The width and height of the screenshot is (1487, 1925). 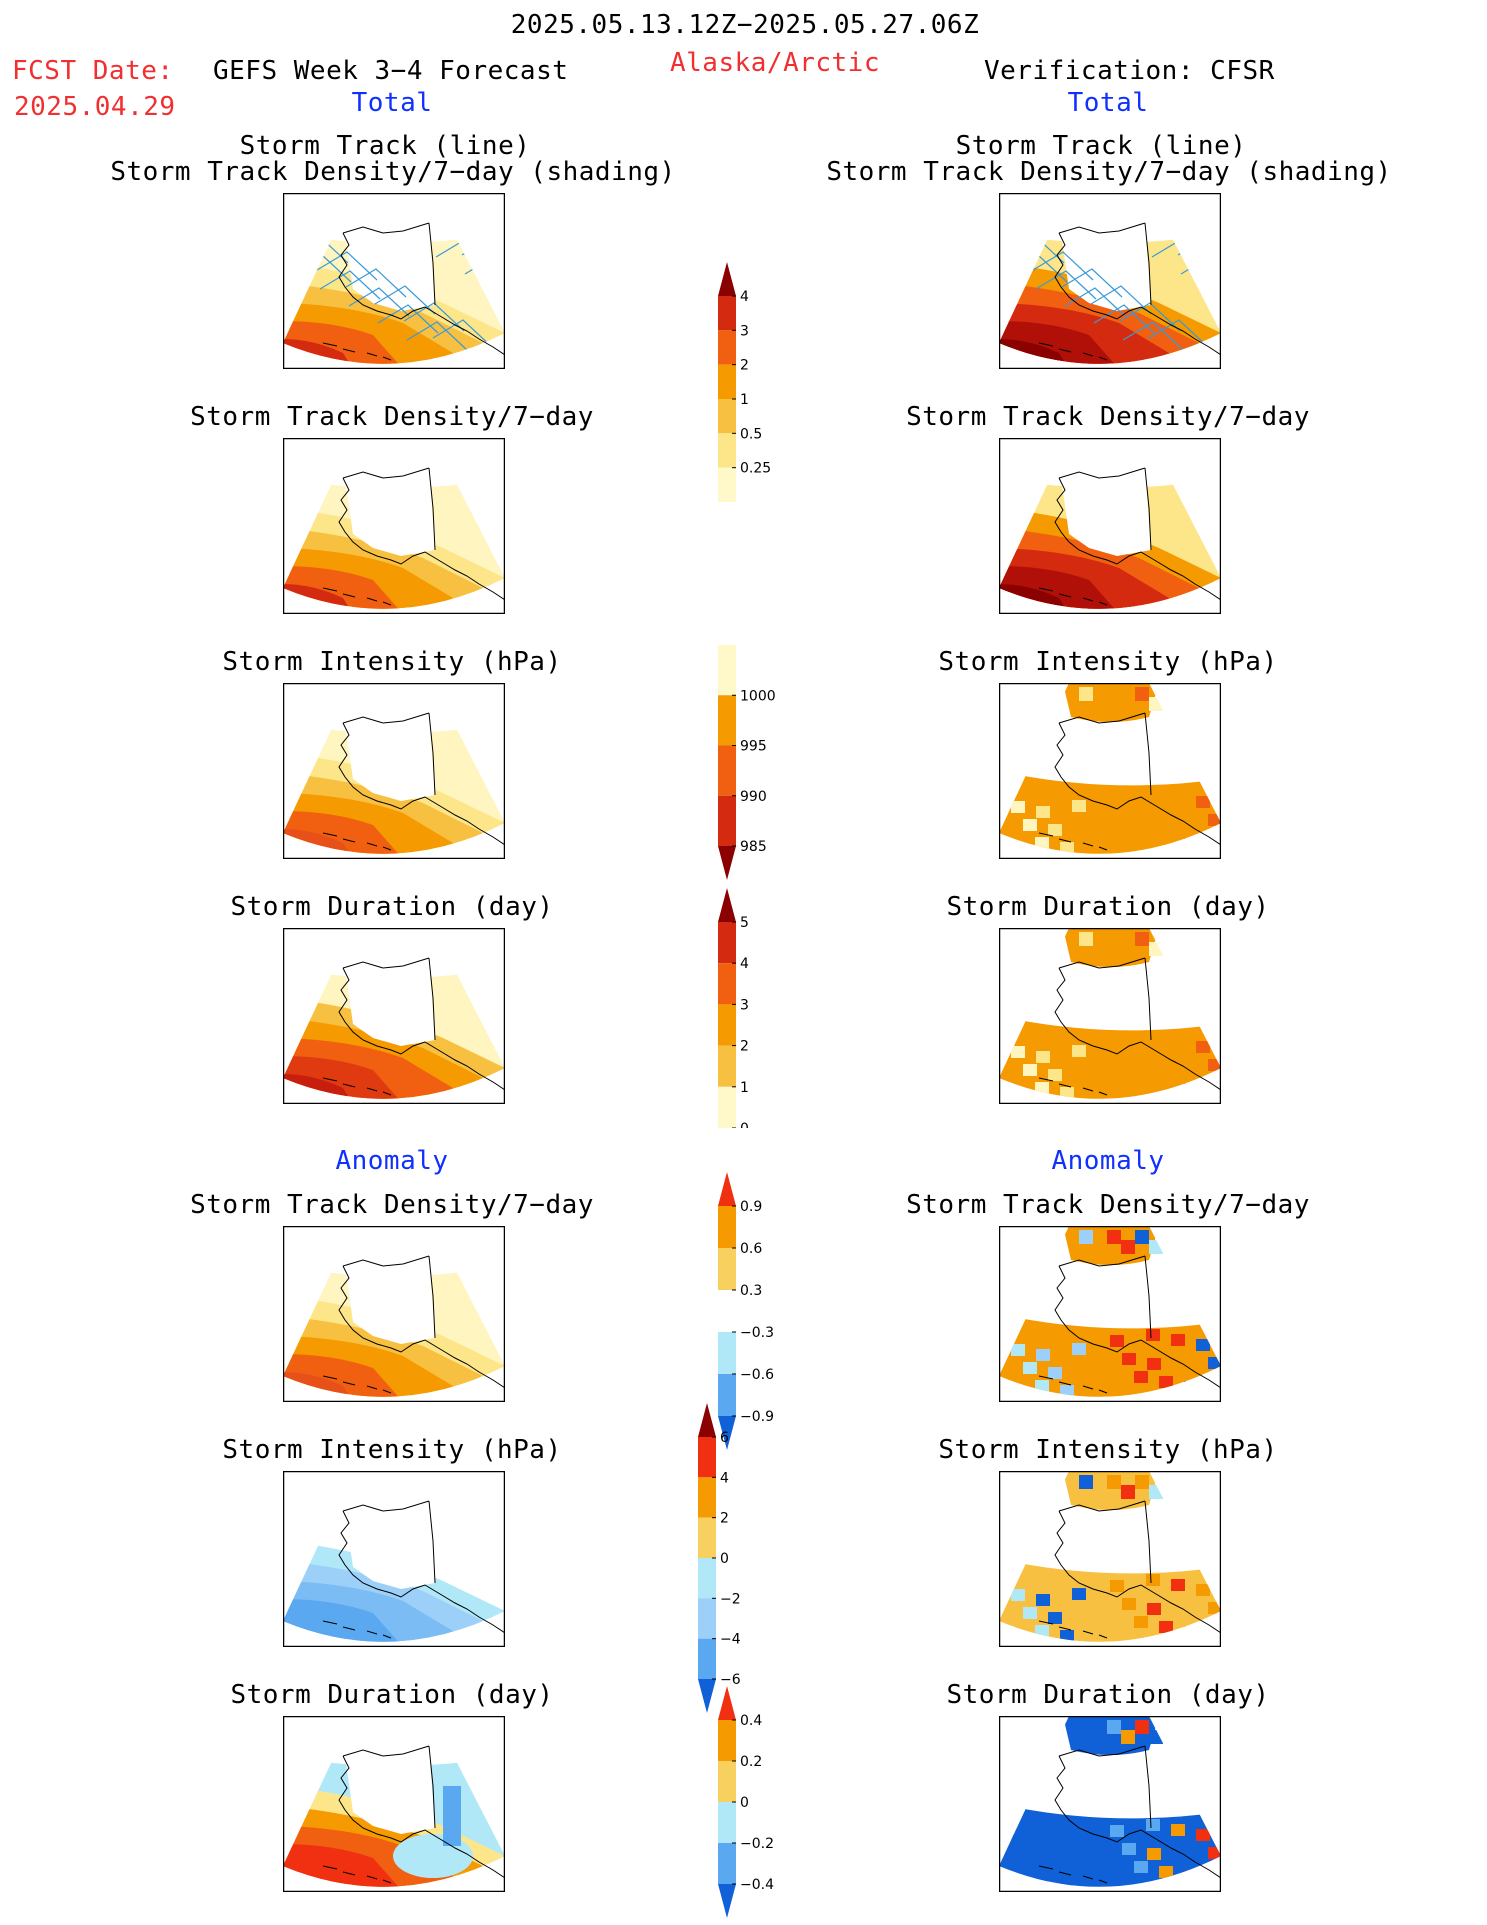 I want to click on map-intensity-anom-right, so click(x=1110, y=1559).